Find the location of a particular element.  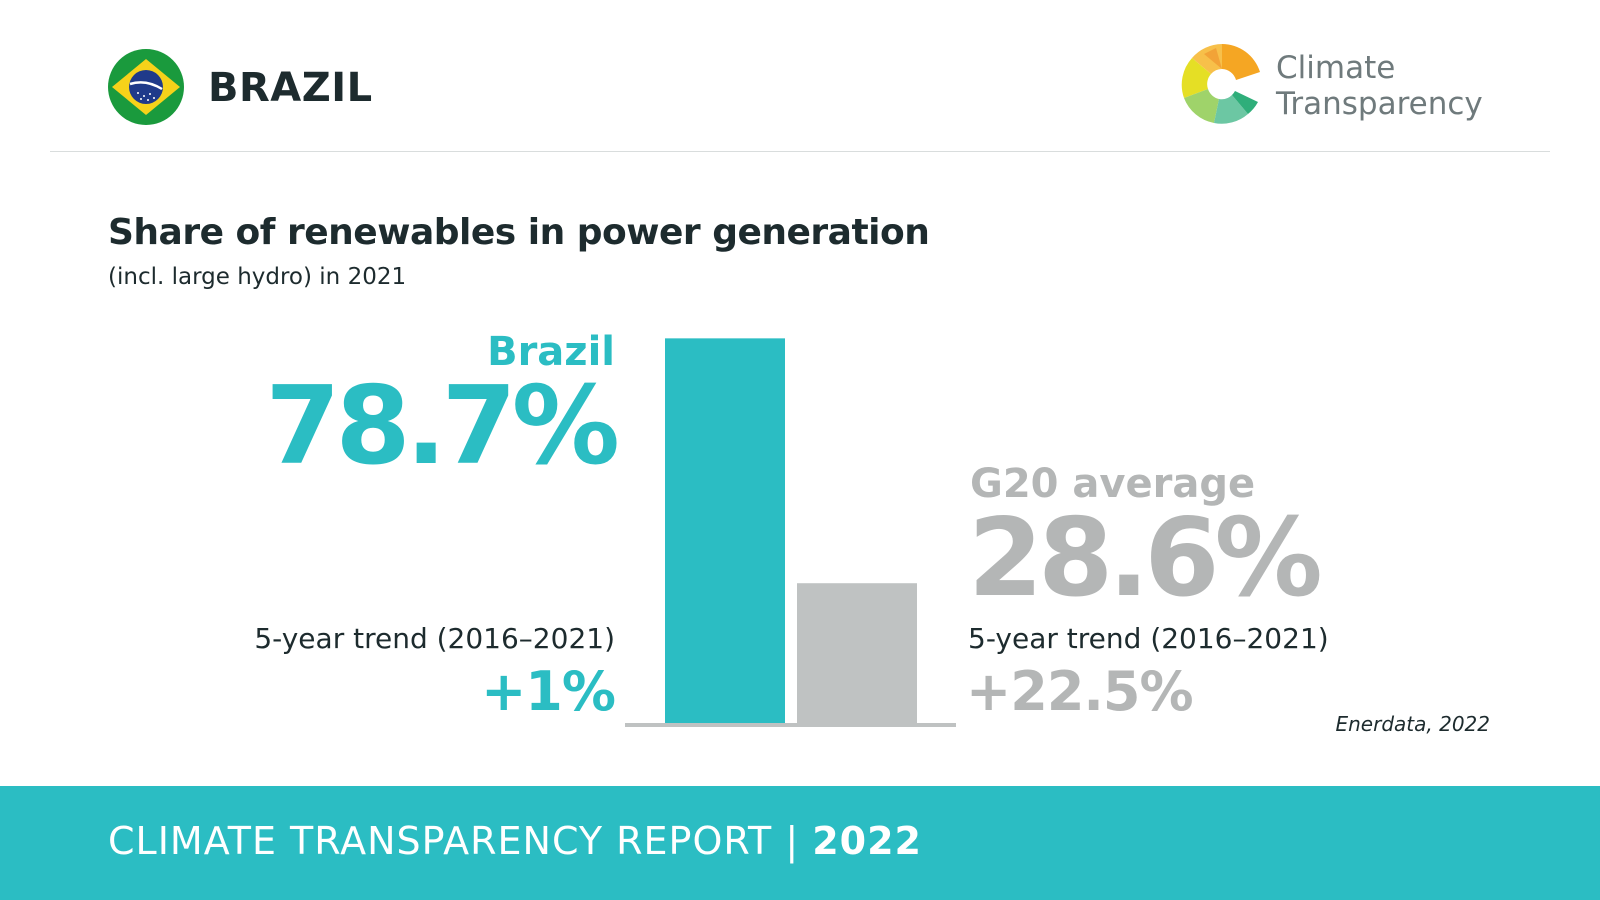

bar-g20-average is located at coordinates (857, 653).